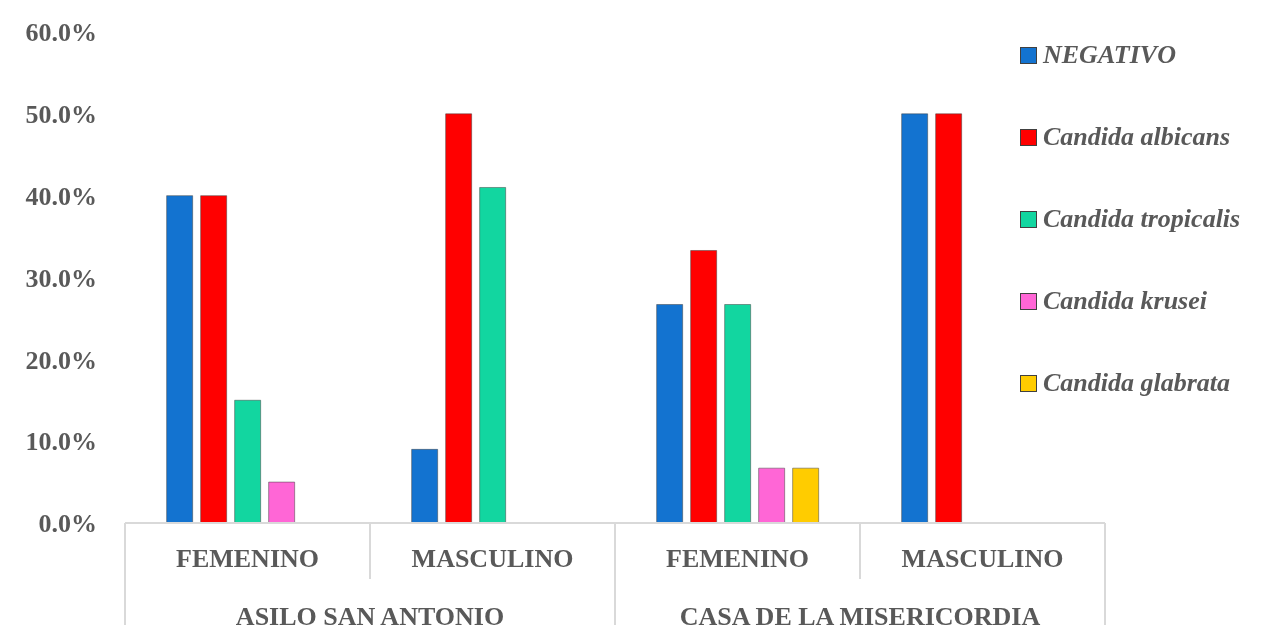  I want to click on y-tick-label: 0.0%, so click(67, 524).